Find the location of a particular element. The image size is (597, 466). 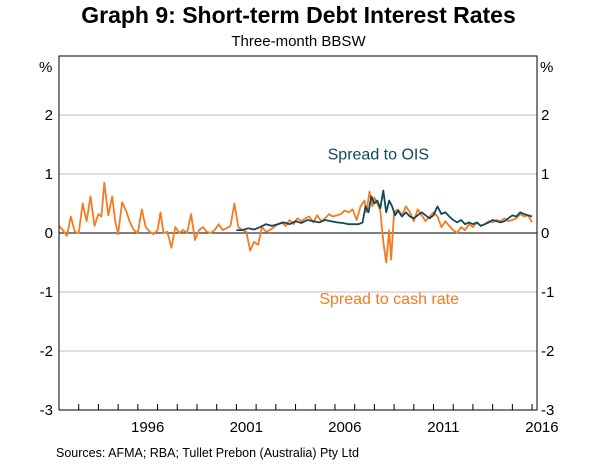

y-tick-label-left: -1 is located at coordinates (46, 292).